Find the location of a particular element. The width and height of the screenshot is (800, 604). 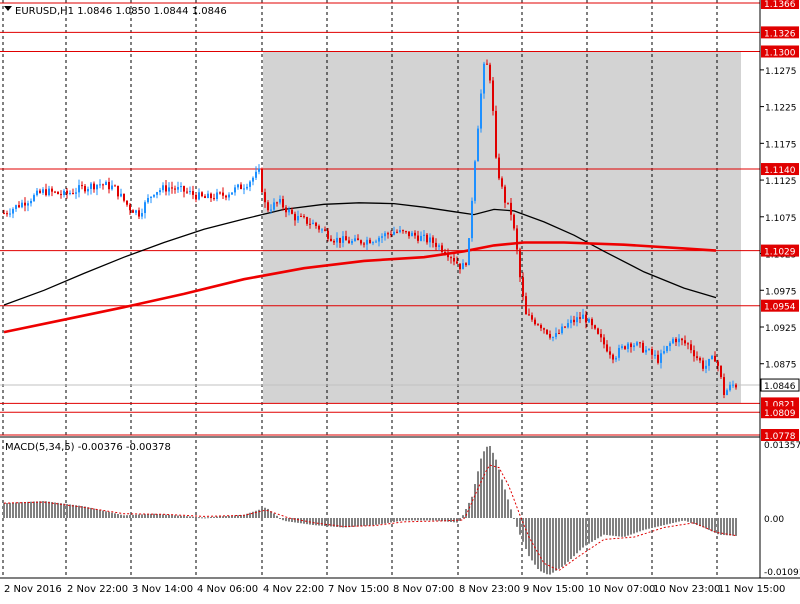

moving-average-line is located at coordinates (360, 287).